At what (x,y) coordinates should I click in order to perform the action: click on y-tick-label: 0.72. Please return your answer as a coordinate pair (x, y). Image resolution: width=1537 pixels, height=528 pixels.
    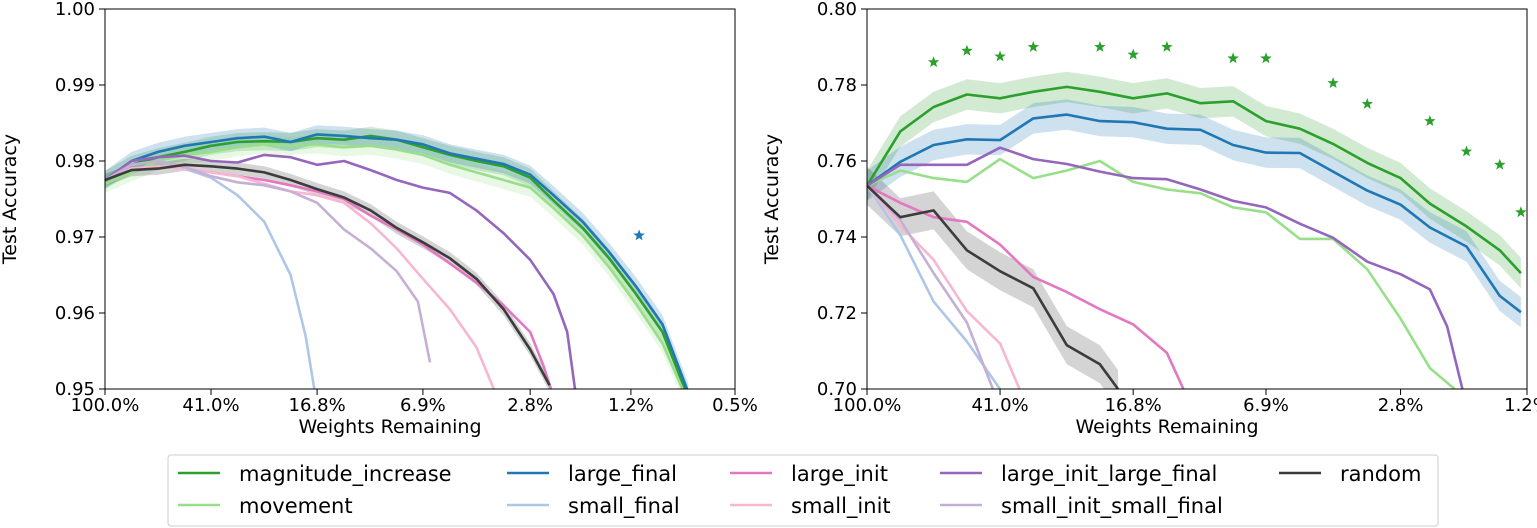
    Looking at the image, I should click on (837, 313).